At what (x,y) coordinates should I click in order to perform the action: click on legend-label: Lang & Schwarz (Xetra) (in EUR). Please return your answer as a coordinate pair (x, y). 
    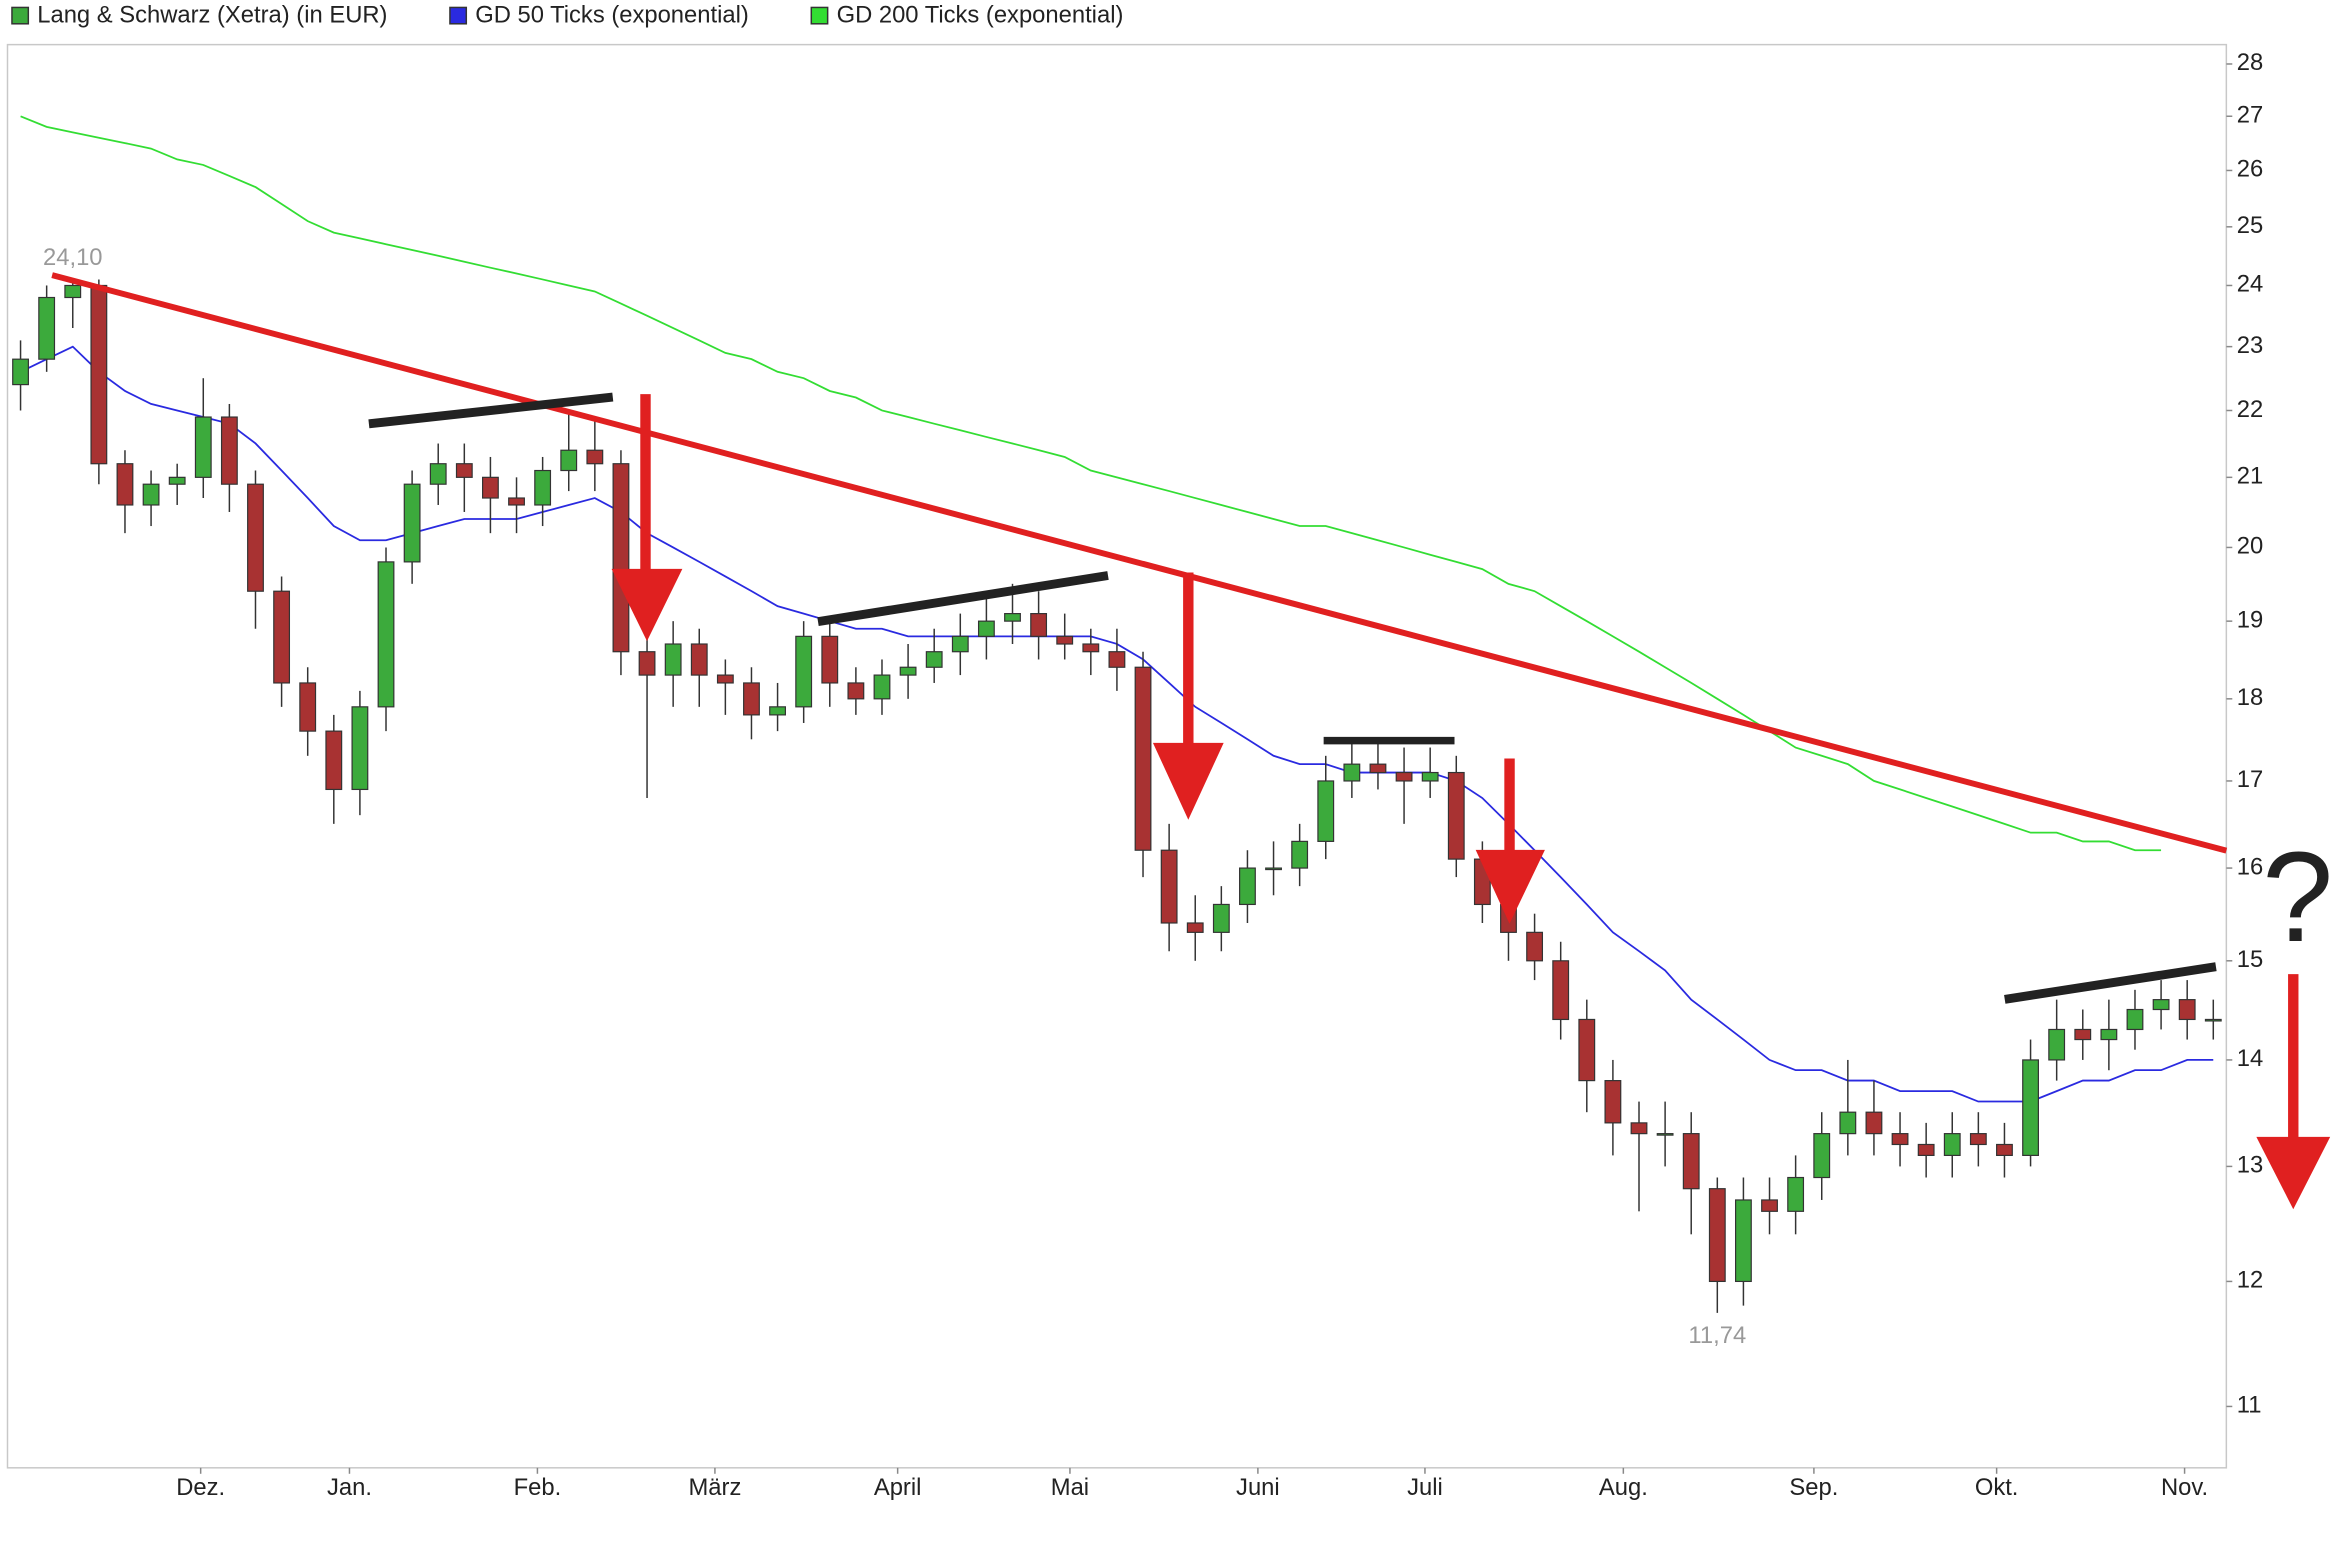
    Looking at the image, I should click on (212, 15).